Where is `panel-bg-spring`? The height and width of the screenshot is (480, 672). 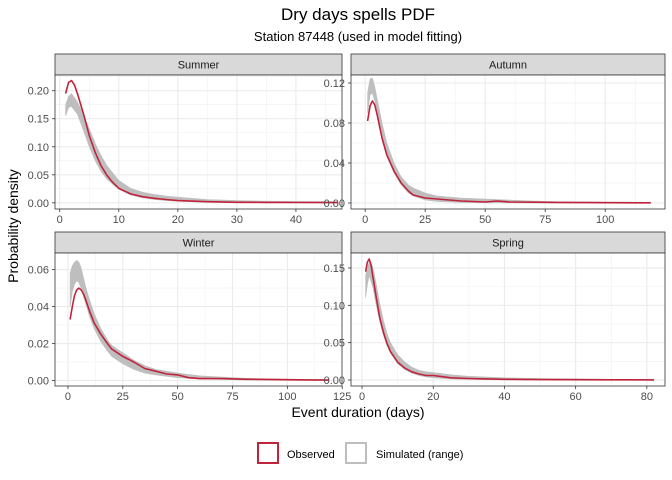
panel-bg-spring is located at coordinates (508, 319).